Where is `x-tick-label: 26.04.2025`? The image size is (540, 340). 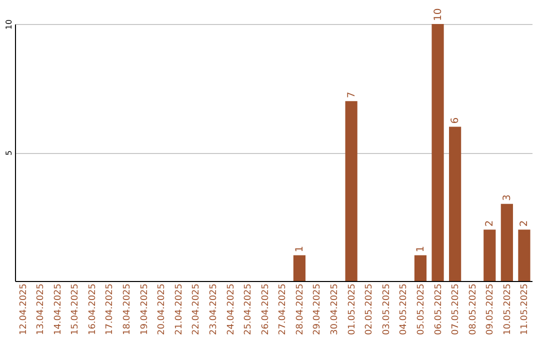
x-tick-label: 26.04.2025 is located at coordinates (265, 310).